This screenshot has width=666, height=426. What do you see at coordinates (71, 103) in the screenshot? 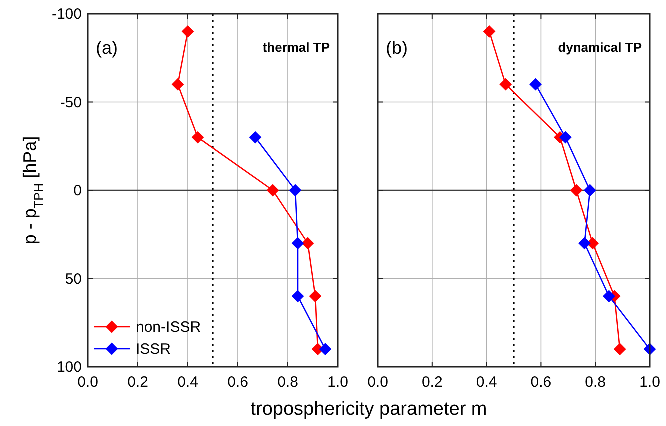
I see `y-tick-label: -50` at bounding box center [71, 103].